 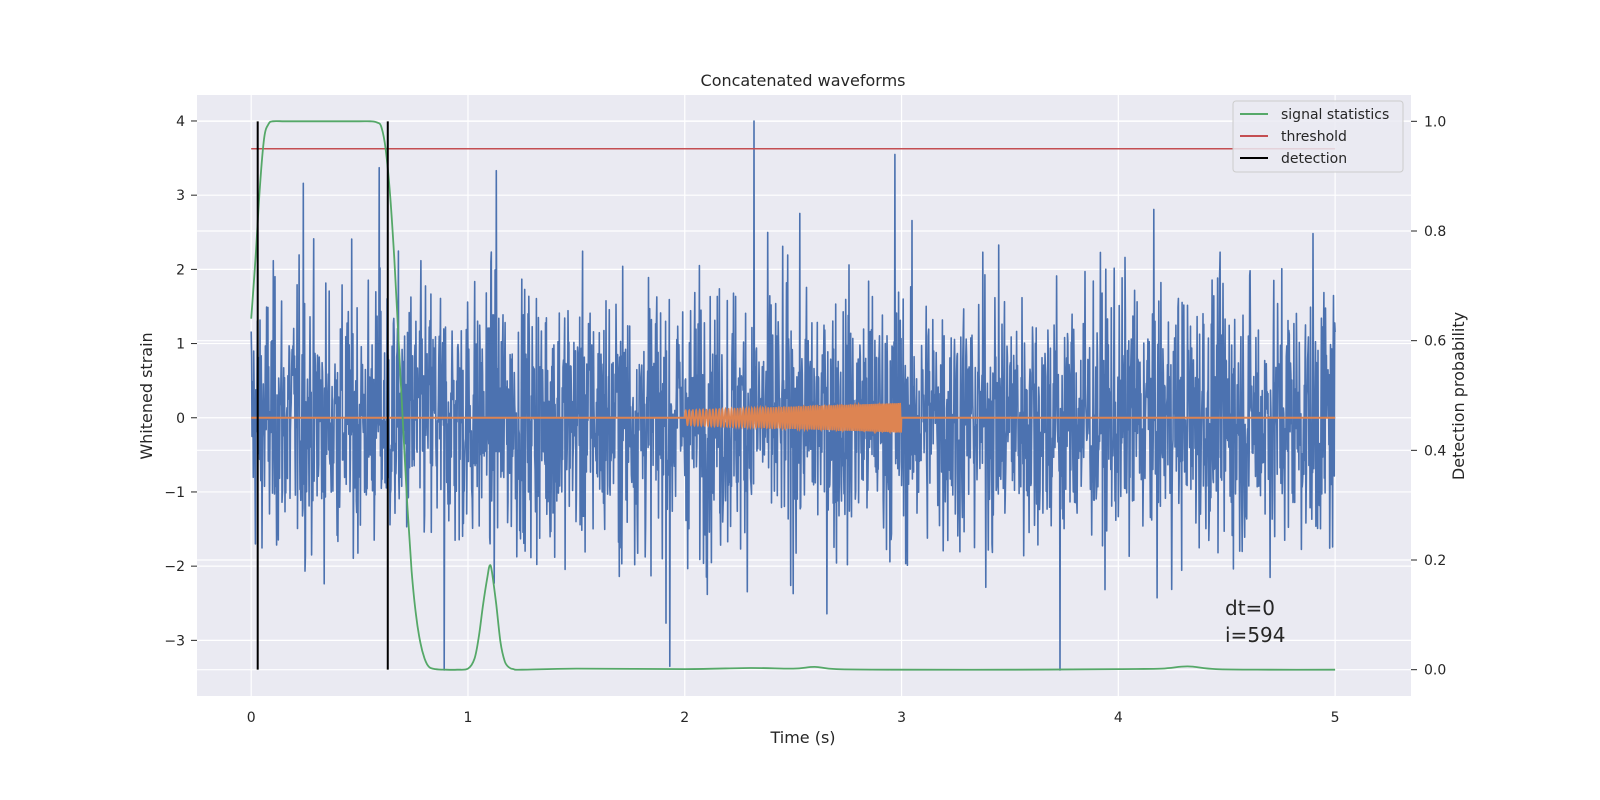 What do you see at coordinates (174, 567) in the screenshot?
I see `y-tick-label: −2` at bounding box center [174, 567].